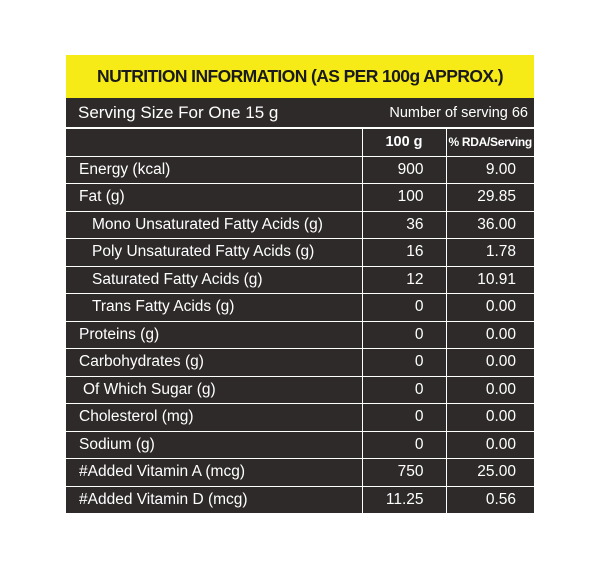 The height and width of the screenshot is (570, 600). I want to click on table-row: Fat (g) 100 29.85, so click(300, 197).